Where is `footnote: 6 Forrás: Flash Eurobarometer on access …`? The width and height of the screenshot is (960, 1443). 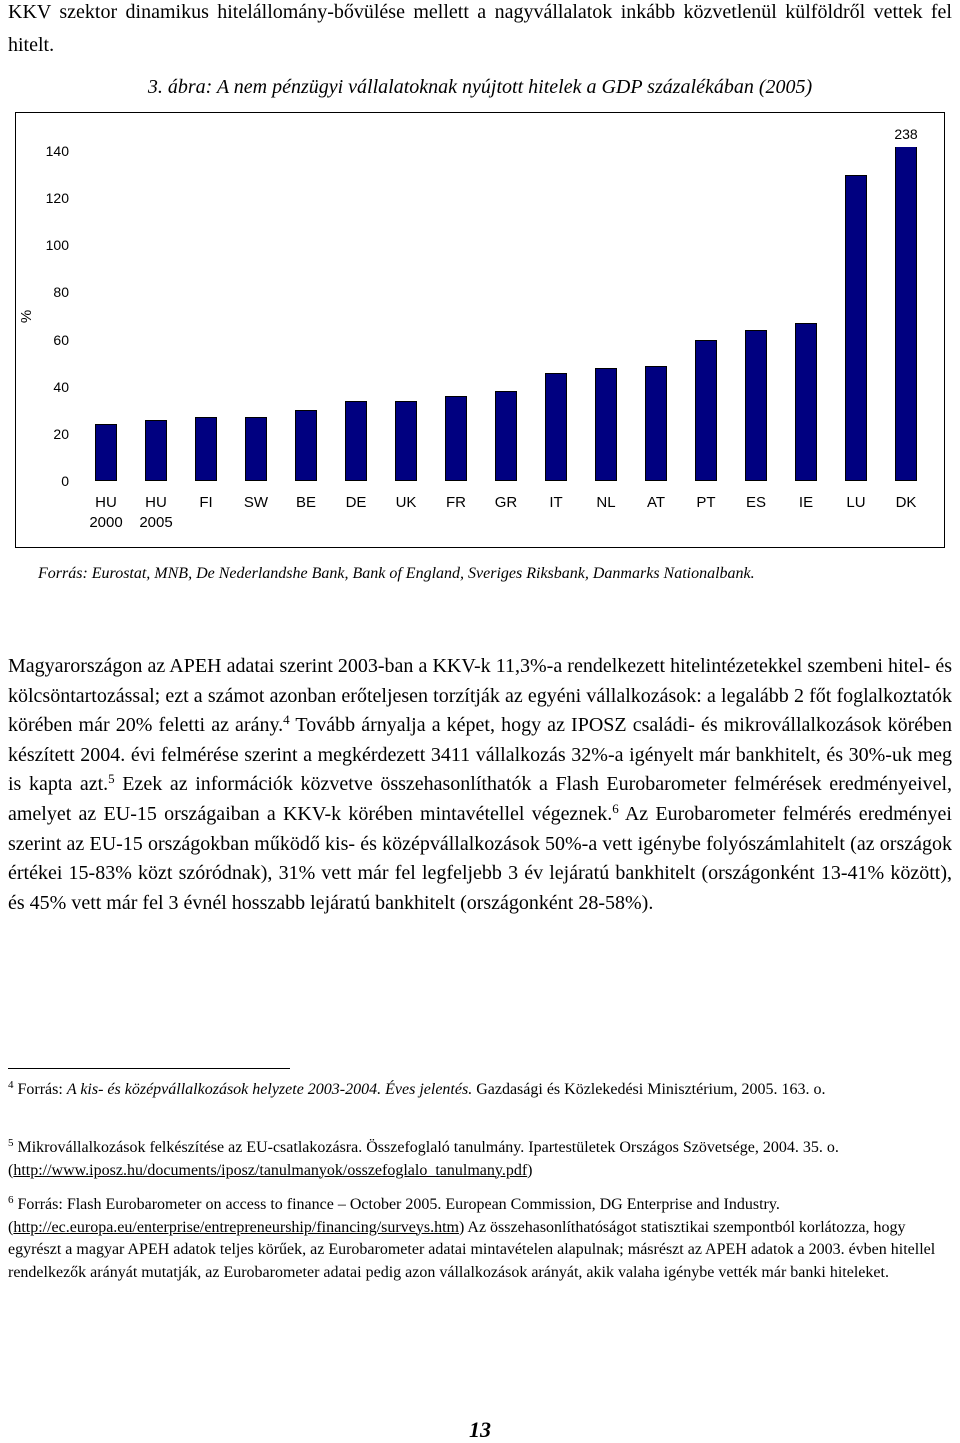
footnote: 6 Forrás: Flash Eurobarometer on access … is located at coordinates (480, 1239).